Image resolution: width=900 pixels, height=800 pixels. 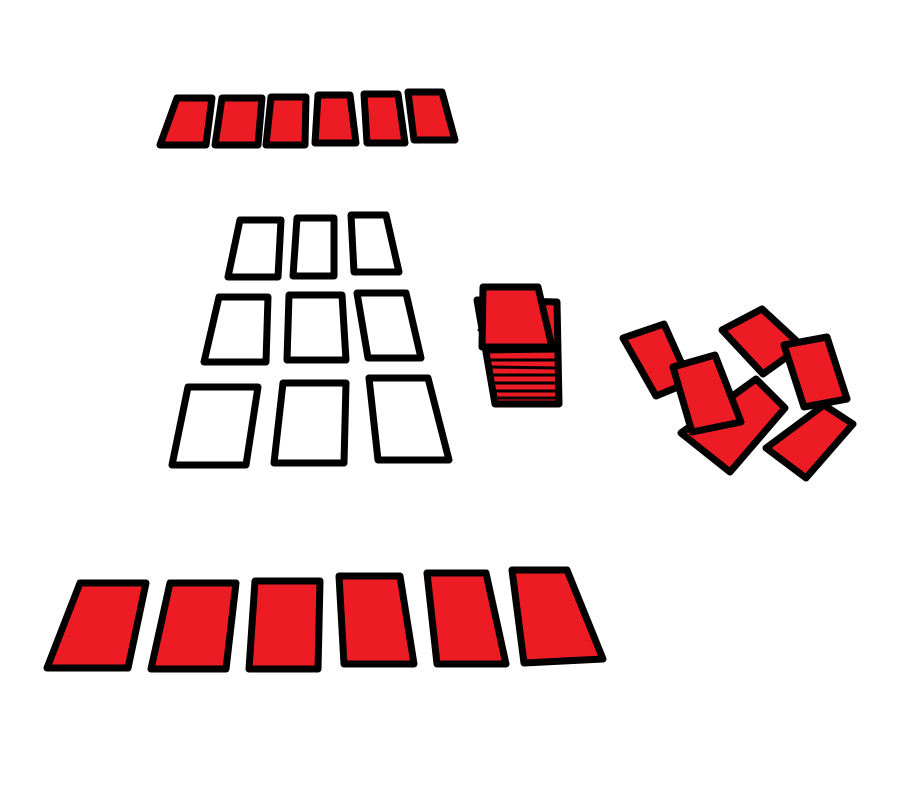 I want to click on deck-edge-lines, so click(x=518, y=358).